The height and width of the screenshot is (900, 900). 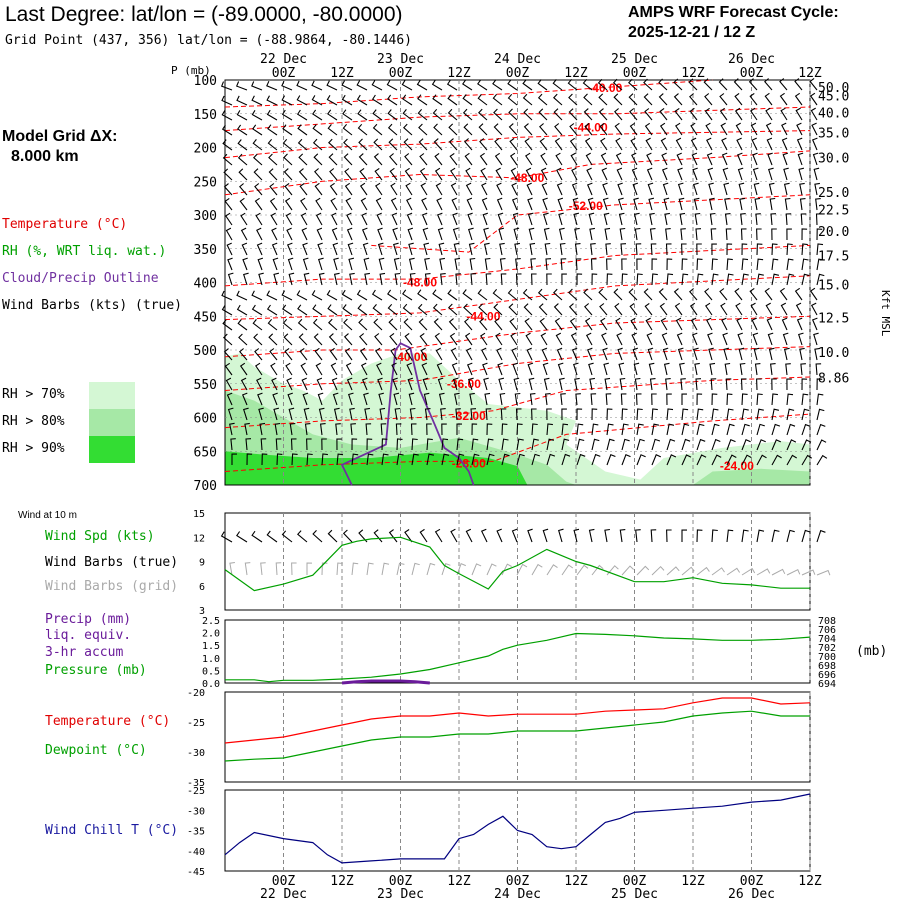 I want to click on precip-ytick: 2.0, so click(x=211, y=634).